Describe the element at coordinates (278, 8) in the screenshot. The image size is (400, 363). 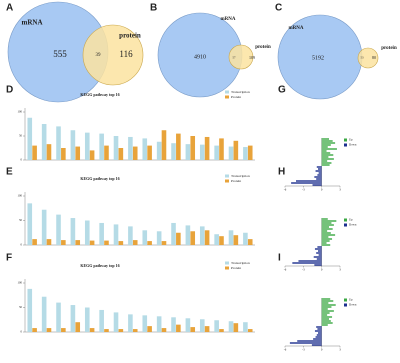
I see `panel-letter: C` at that location.